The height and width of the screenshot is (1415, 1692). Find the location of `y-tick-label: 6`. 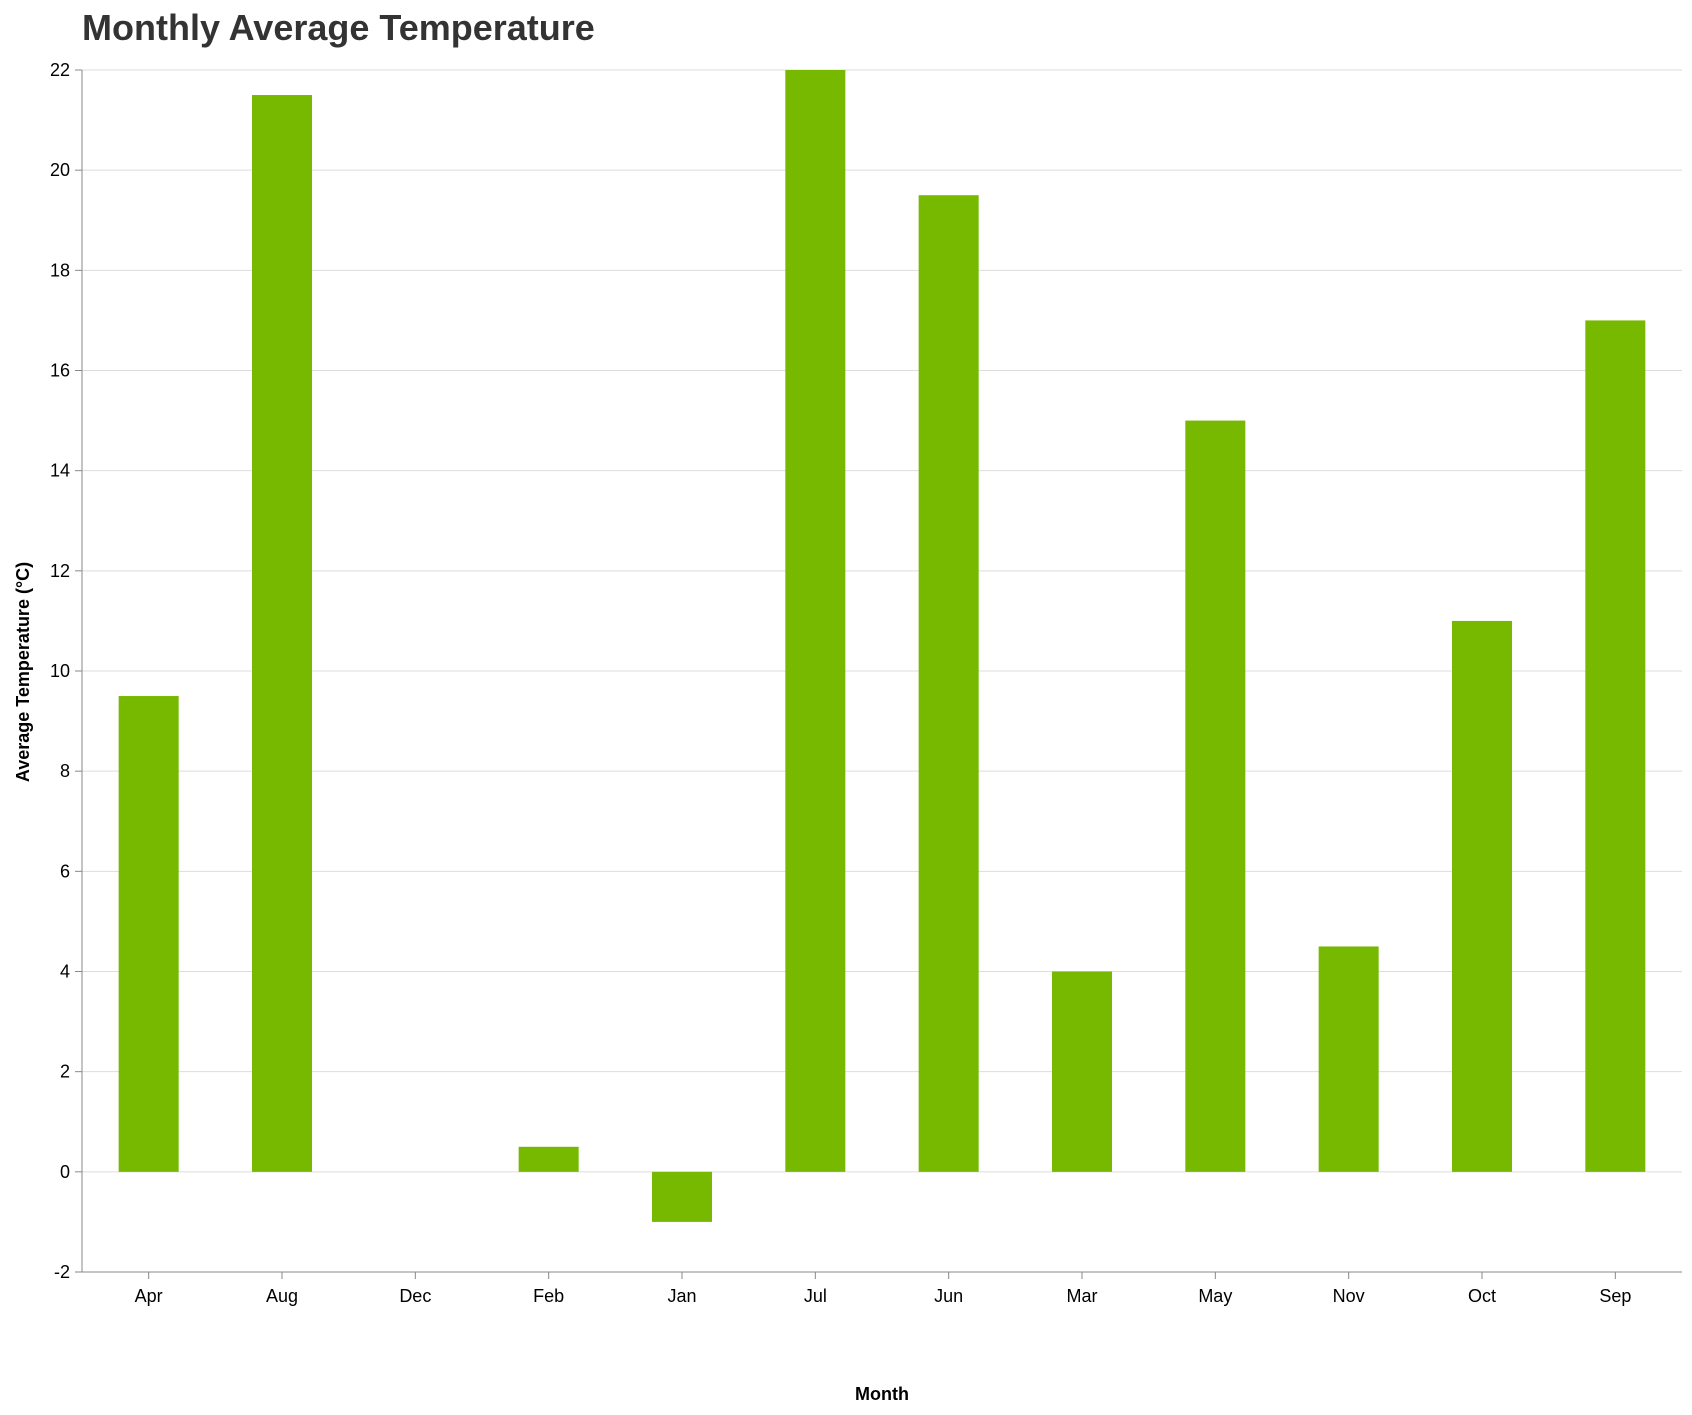

y-tick-label: 6 is located at coordinates (65, 871).